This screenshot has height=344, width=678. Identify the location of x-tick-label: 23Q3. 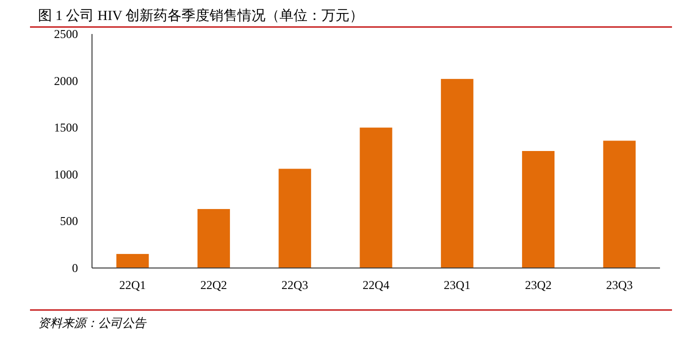
(619, 285).